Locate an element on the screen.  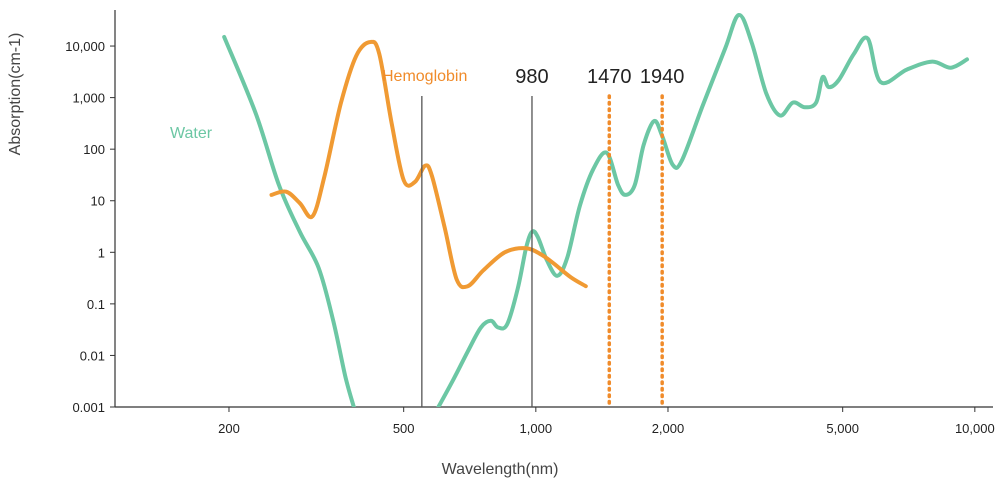
y-tick-label: 1 is located at coordinates (101, 252).